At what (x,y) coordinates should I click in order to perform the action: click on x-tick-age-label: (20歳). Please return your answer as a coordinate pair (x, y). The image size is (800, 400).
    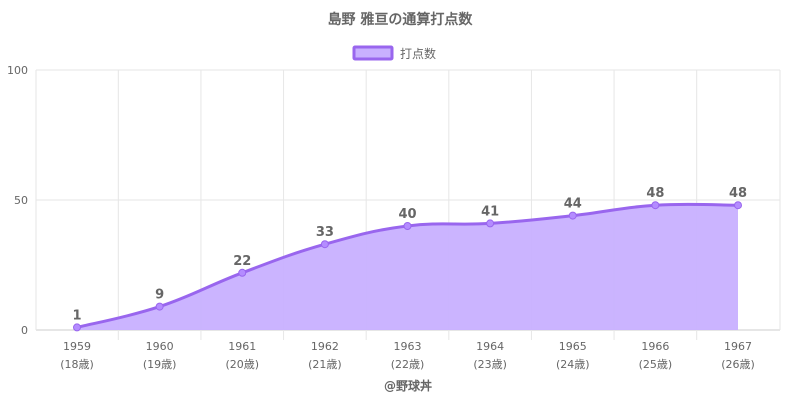
    Looking at the image, I should click on (242, 364).